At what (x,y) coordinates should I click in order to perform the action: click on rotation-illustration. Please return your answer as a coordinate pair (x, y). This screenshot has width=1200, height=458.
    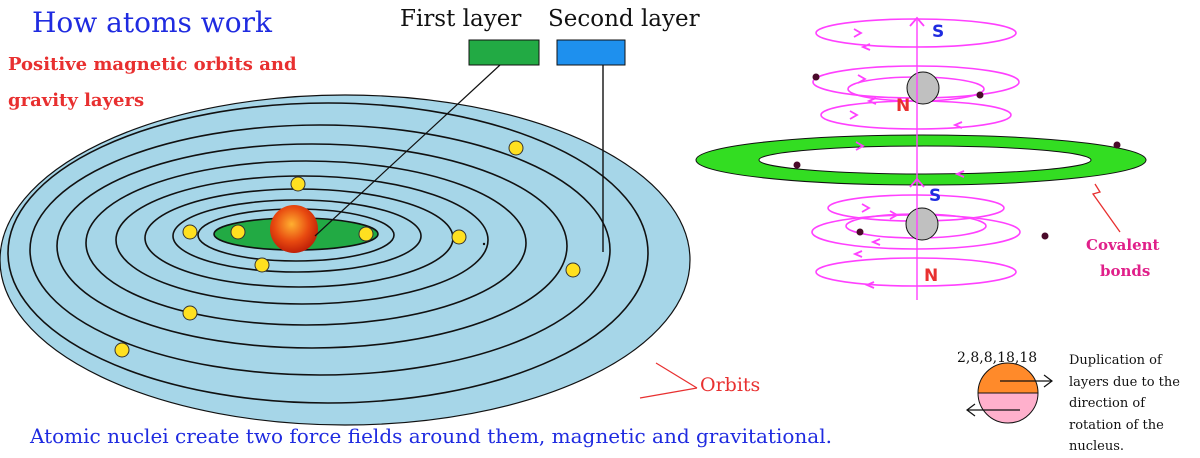
    Looking at the image, I should click on (1009, 393).